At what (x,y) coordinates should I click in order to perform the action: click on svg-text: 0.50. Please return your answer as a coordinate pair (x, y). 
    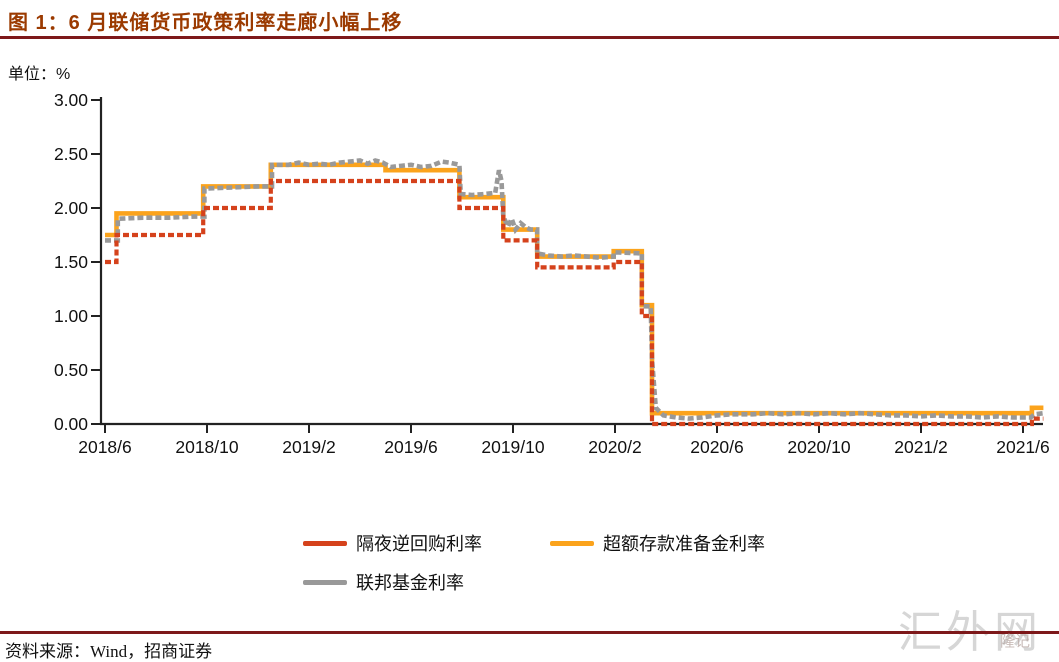
    Looking at the image, I should click on (71, 370).